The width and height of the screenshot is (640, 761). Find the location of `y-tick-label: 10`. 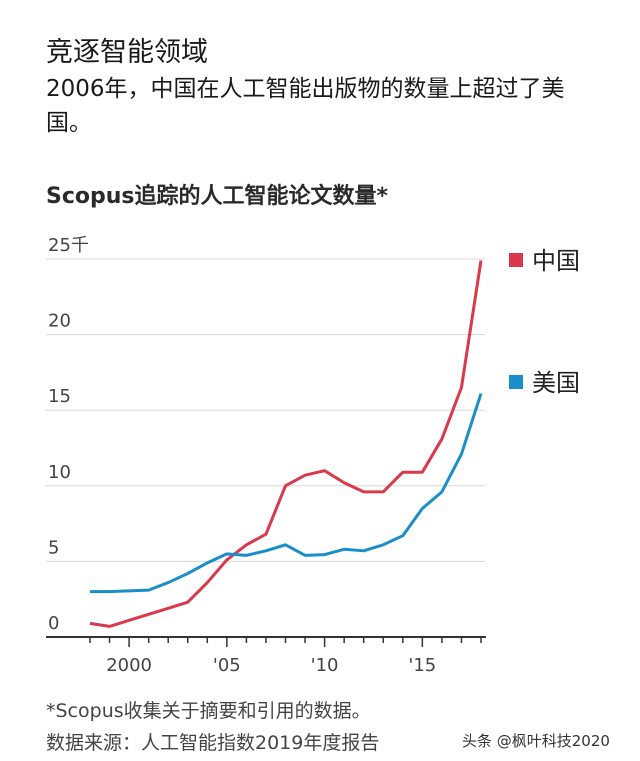

y-tick-label: 10 is located at coordinates (59, 472).